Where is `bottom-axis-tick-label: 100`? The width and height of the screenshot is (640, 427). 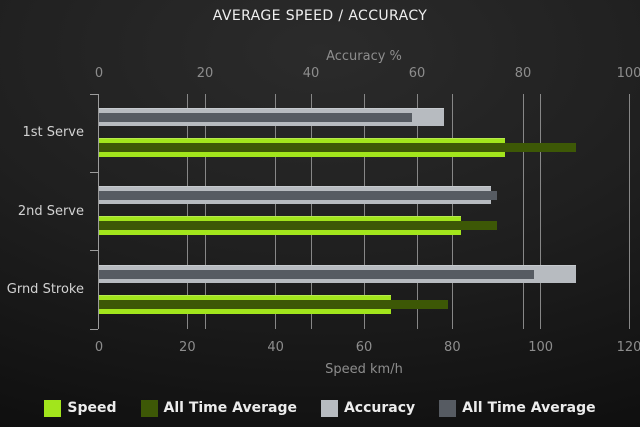
bottom-axis-tick-label: 100 is located at coordinates (541, 347).